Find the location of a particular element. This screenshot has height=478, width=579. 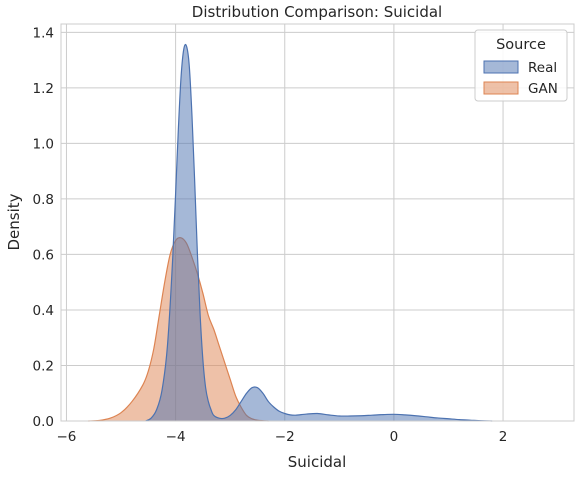

y-axis-title: Density is located at coordinates (14, 221).